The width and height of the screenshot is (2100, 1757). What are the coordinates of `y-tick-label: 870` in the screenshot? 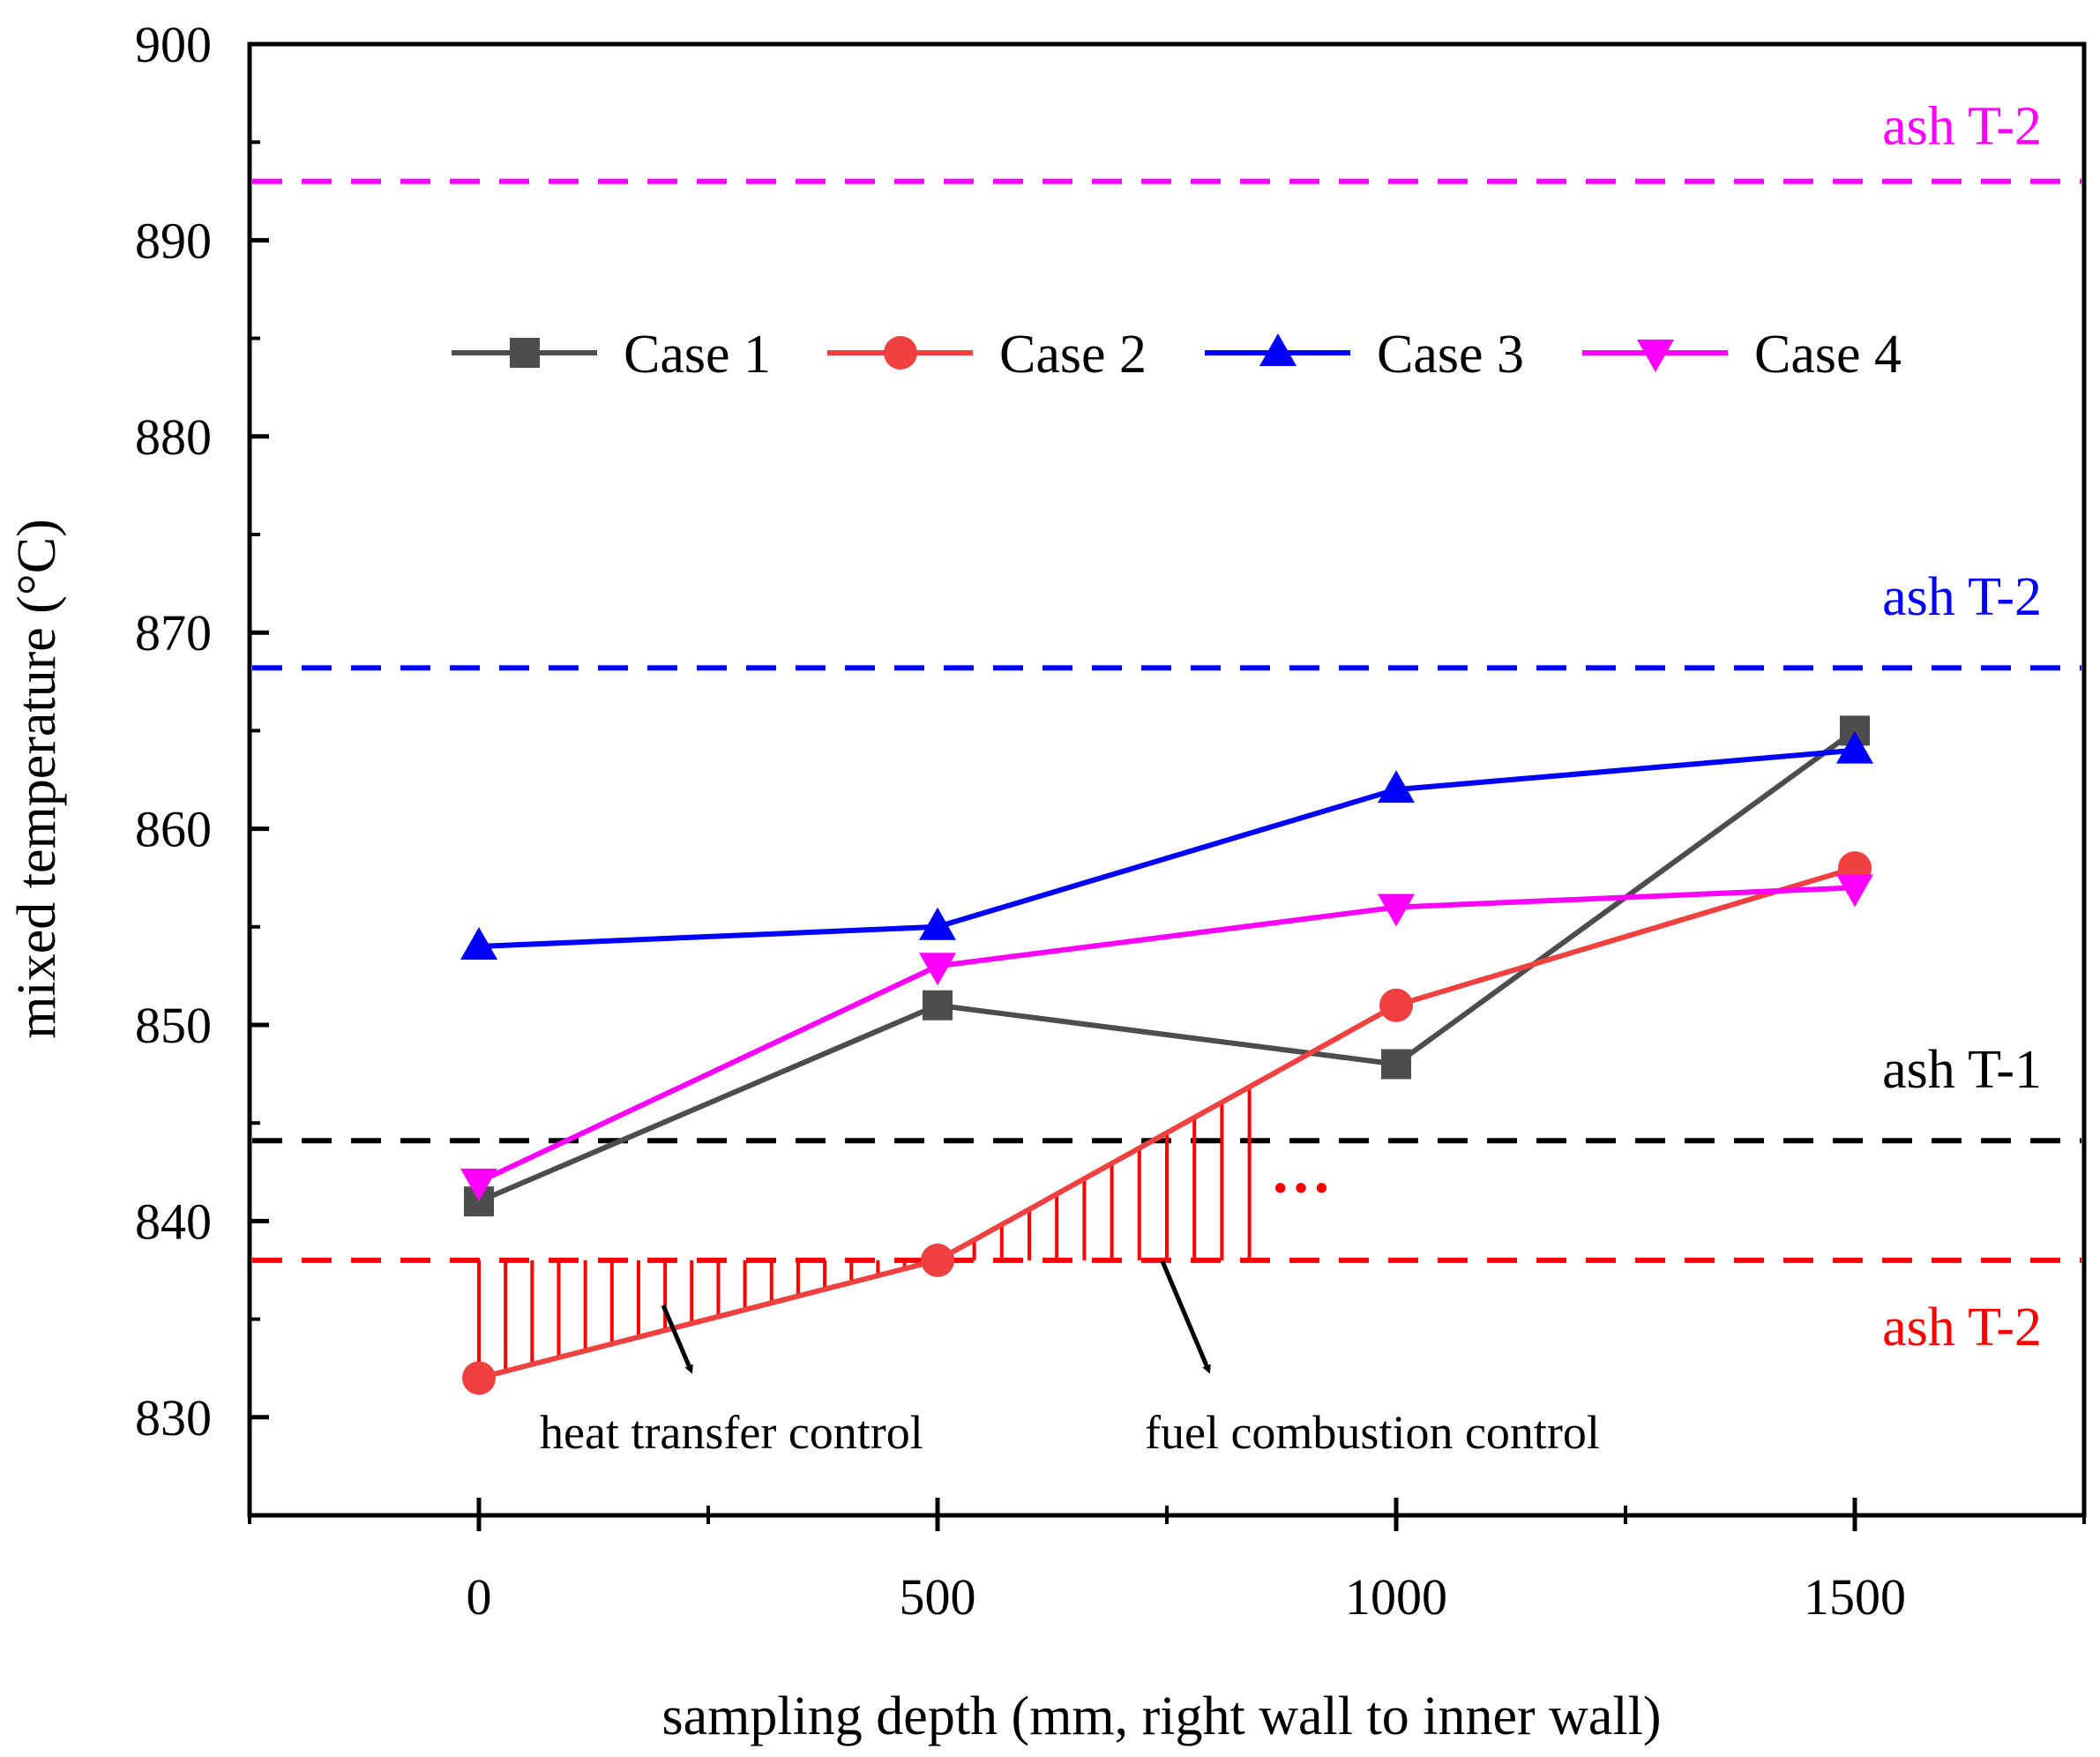 It's located at (173, 633).